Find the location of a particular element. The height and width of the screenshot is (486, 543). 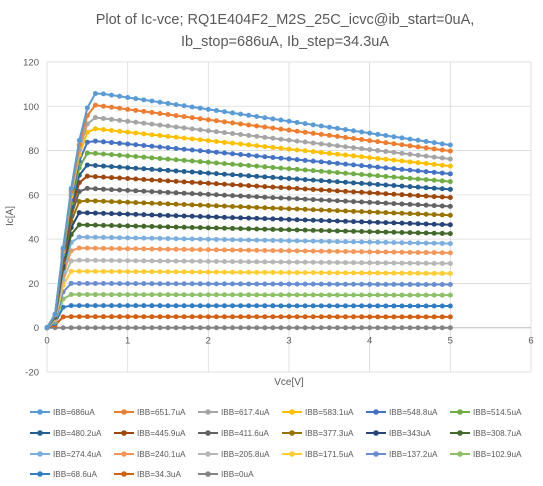

legend-item-15: IBB=171.5uA is located at coordinates (318, 454).